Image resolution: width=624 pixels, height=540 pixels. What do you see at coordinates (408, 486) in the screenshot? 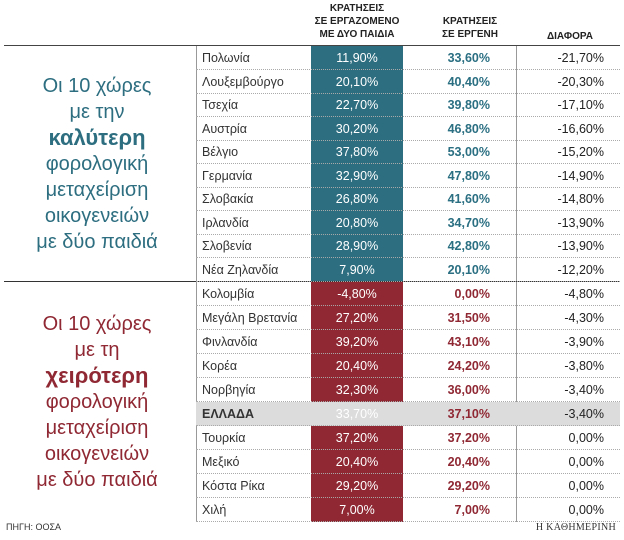
I see `table-row: Κόστα Ρίκα 29,20% 29,20% 0,00%` at bounding box center [408, 486].